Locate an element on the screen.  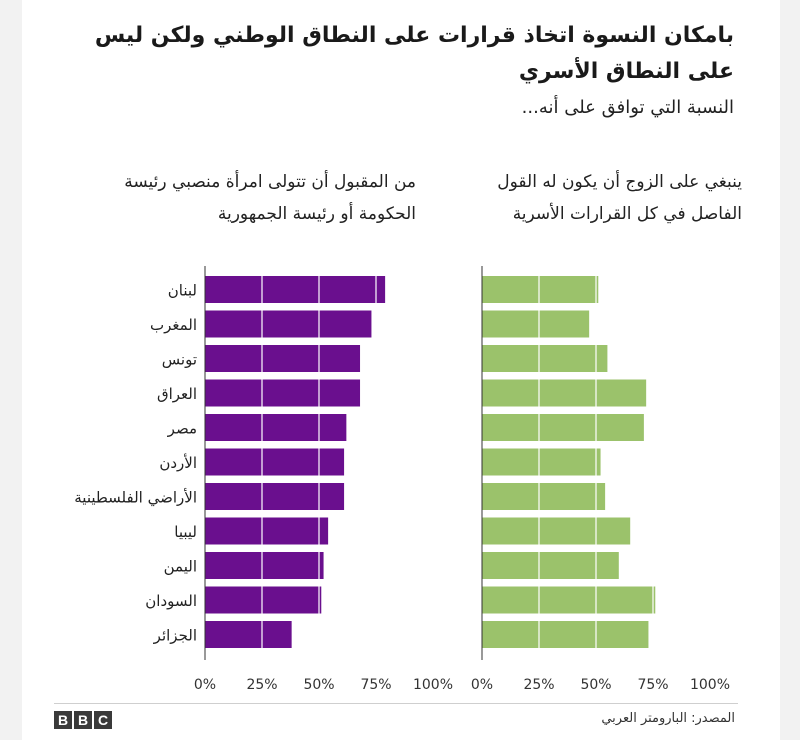
category-label: لبنان is located at coordinates (182, 291).